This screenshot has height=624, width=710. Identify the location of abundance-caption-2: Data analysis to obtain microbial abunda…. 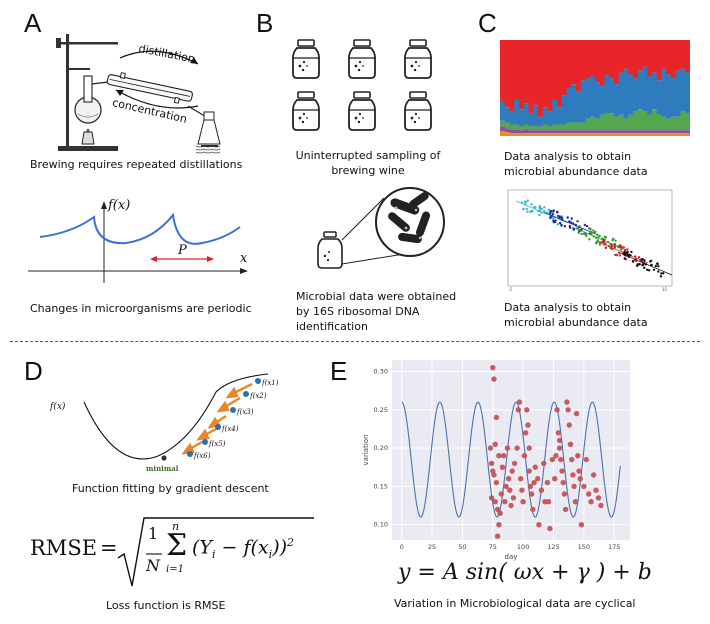
(576, 315).